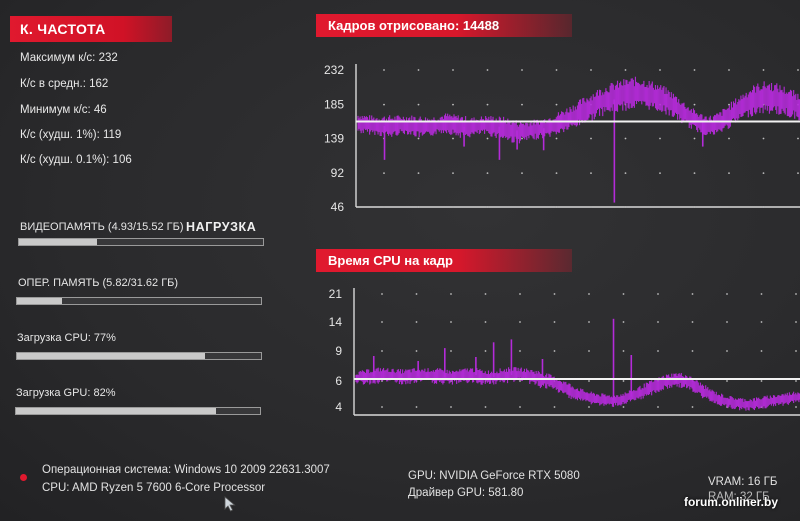  What do you see at coordinates (98, 283) in the screenshot?
I see `ram-label: ОПЕР. ПАМЯТЬ (5.82/31.62 ГБ)` at bounding box center [98, 283].